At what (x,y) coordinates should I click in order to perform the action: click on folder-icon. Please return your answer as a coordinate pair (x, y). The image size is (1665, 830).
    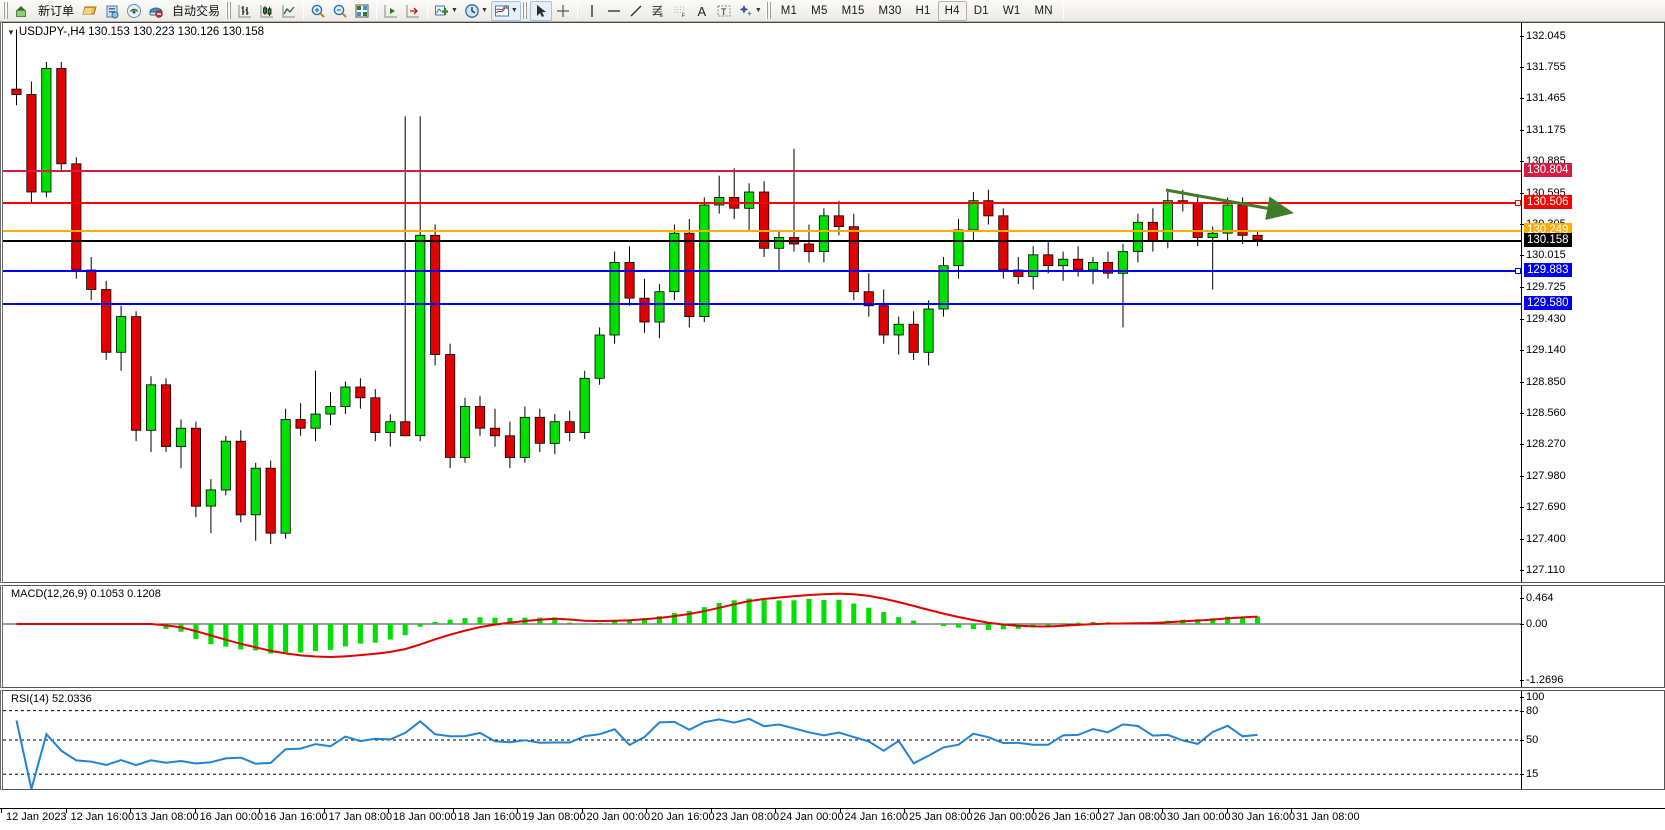
    Looking at the image, I should click on (90, 11).